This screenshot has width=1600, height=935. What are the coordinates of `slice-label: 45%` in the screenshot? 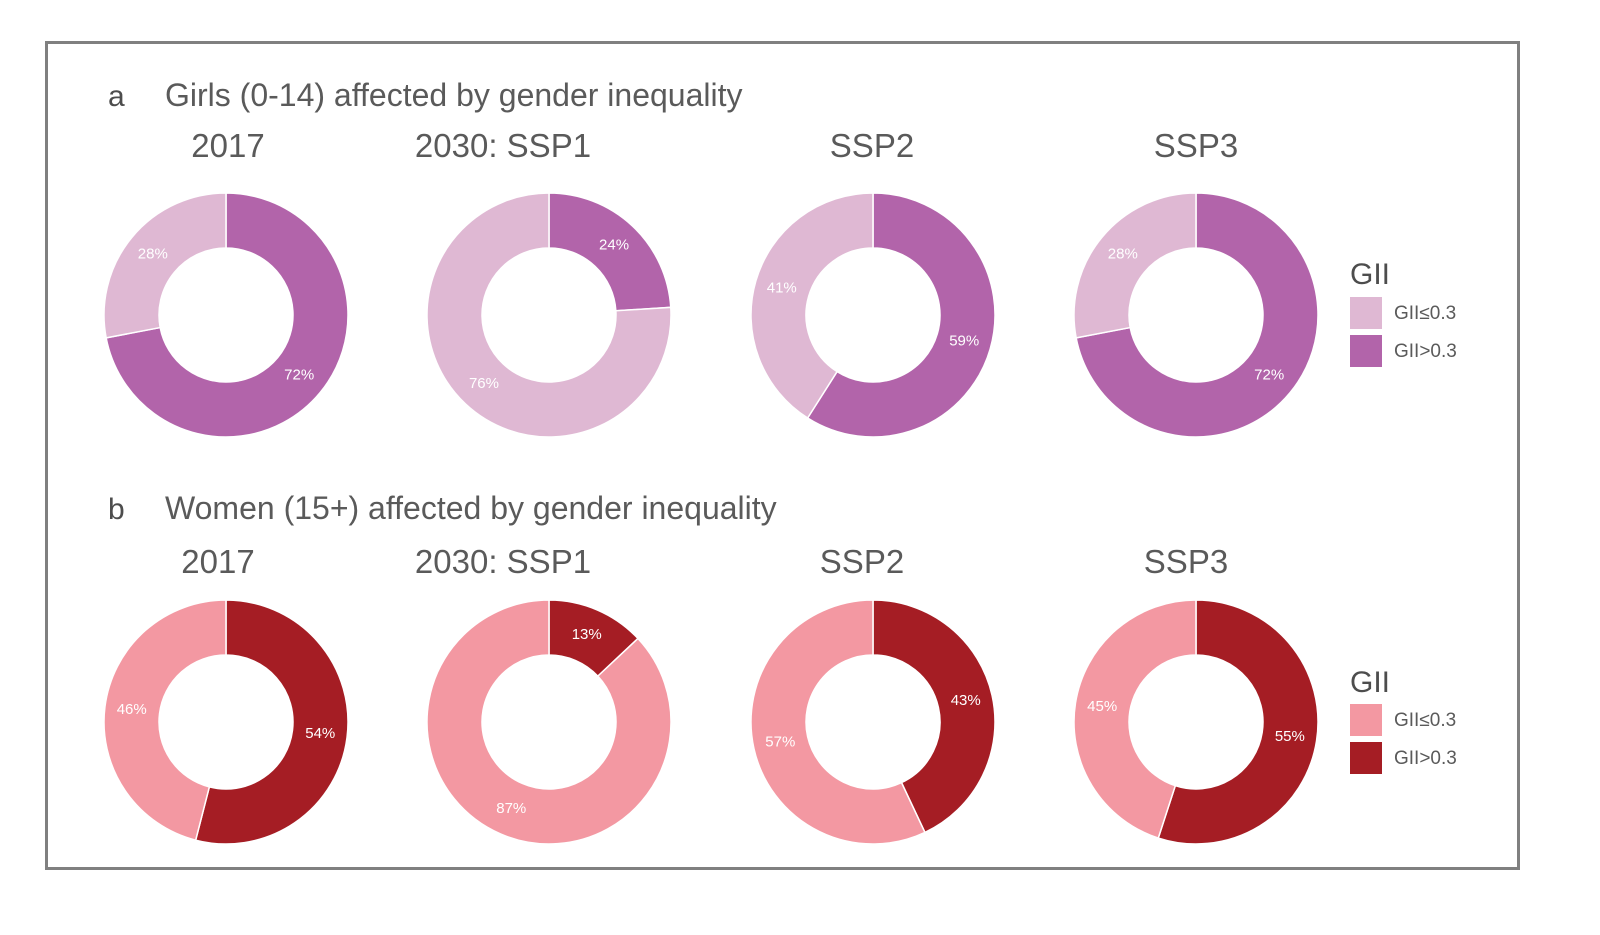 It's located at (1102, 706).